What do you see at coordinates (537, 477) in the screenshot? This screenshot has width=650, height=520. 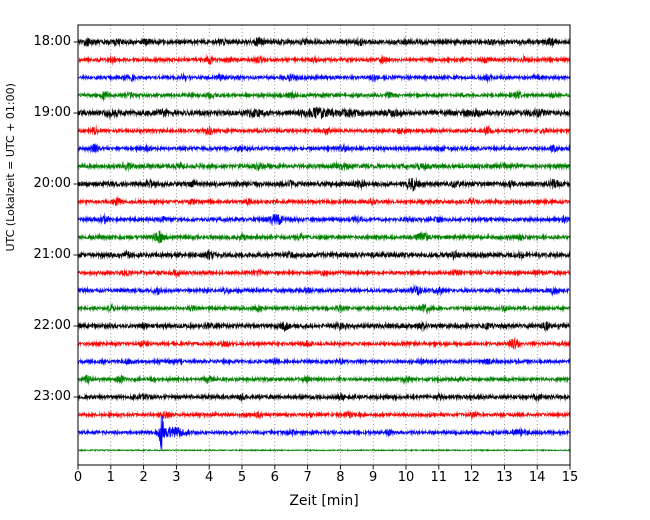 I see `x-tick-label: 14` at bounding box center [537, 477].